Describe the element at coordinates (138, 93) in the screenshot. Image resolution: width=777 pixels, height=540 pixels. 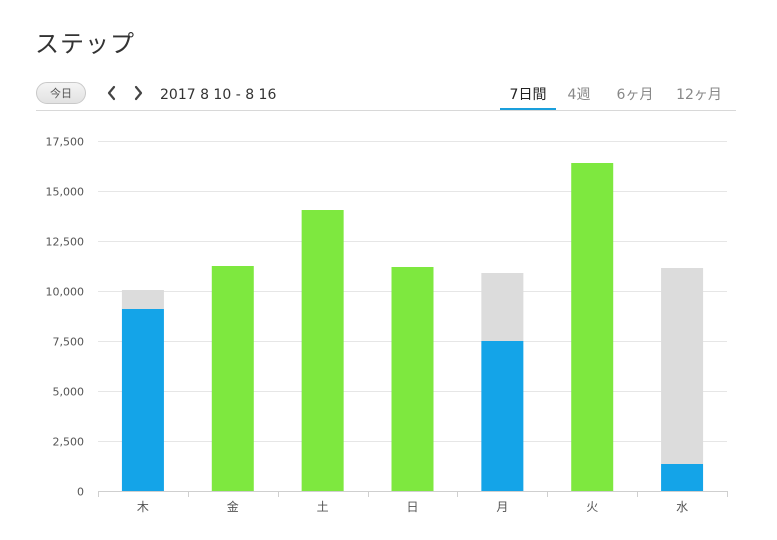
I see `chevron-right-icon` at that location.